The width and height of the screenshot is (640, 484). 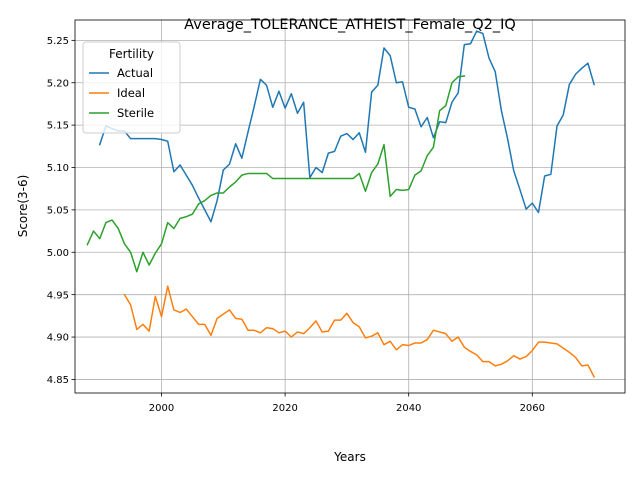 What do you see at coordinates (349, 457) in the screenshot?
I see `x-axis-label: Years` at bounding box center [349, 457].